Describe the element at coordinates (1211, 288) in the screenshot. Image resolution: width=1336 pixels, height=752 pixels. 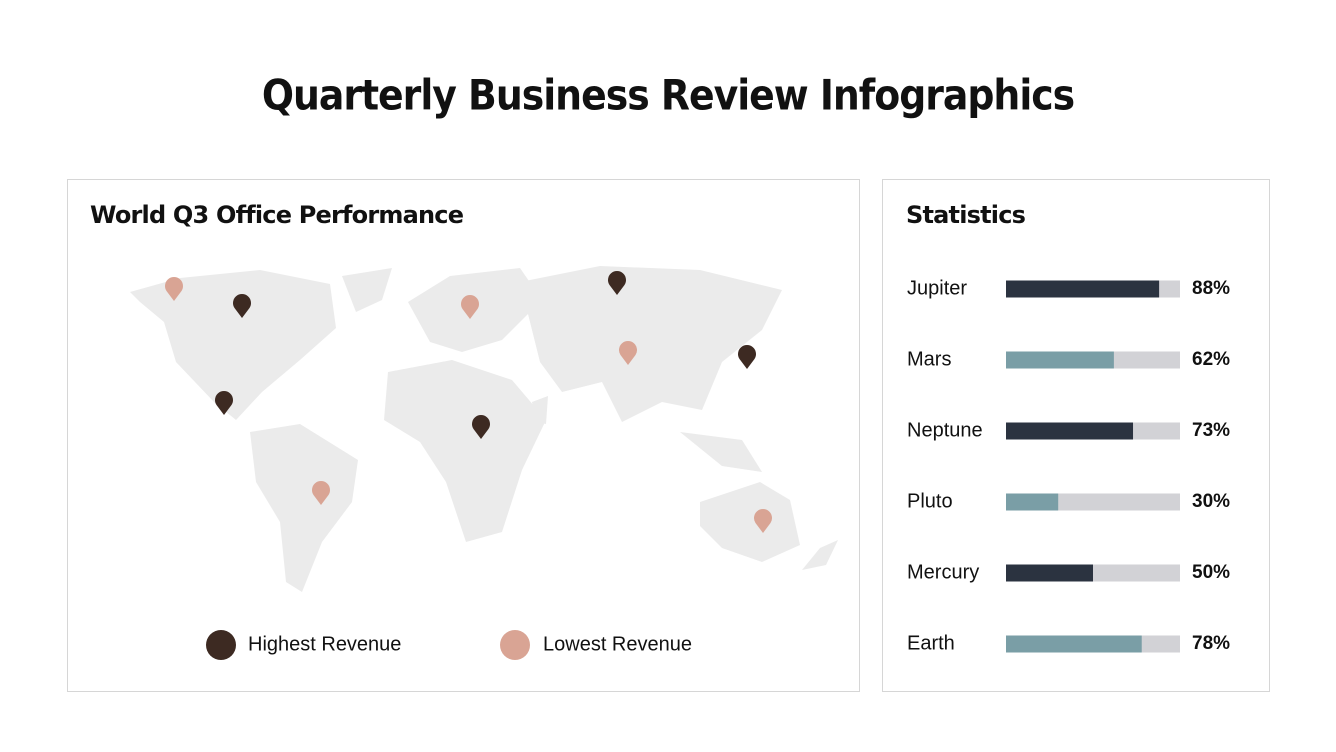
I see `value-label: 88%` at that location.